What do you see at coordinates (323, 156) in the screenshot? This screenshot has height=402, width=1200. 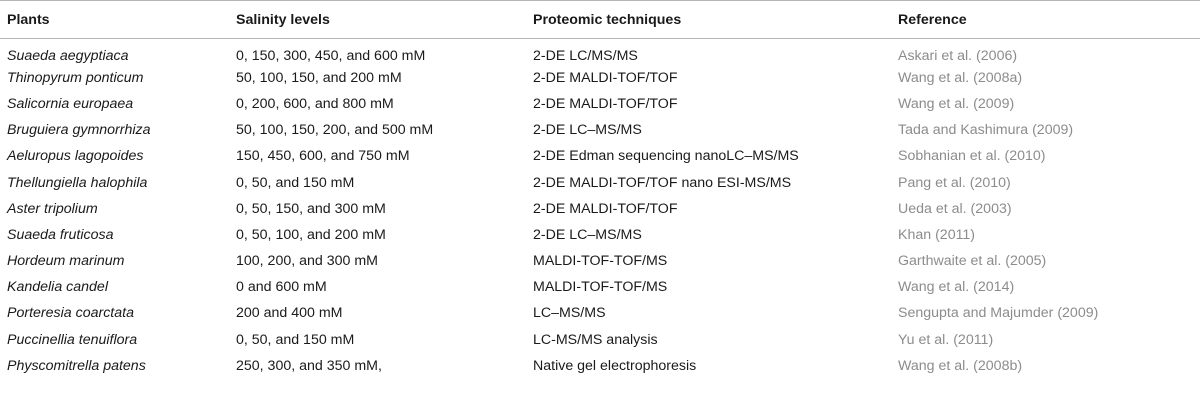 I see `salinity-levels: 150, 450, 600, and 750 mM` at bounding box center [323, 156].